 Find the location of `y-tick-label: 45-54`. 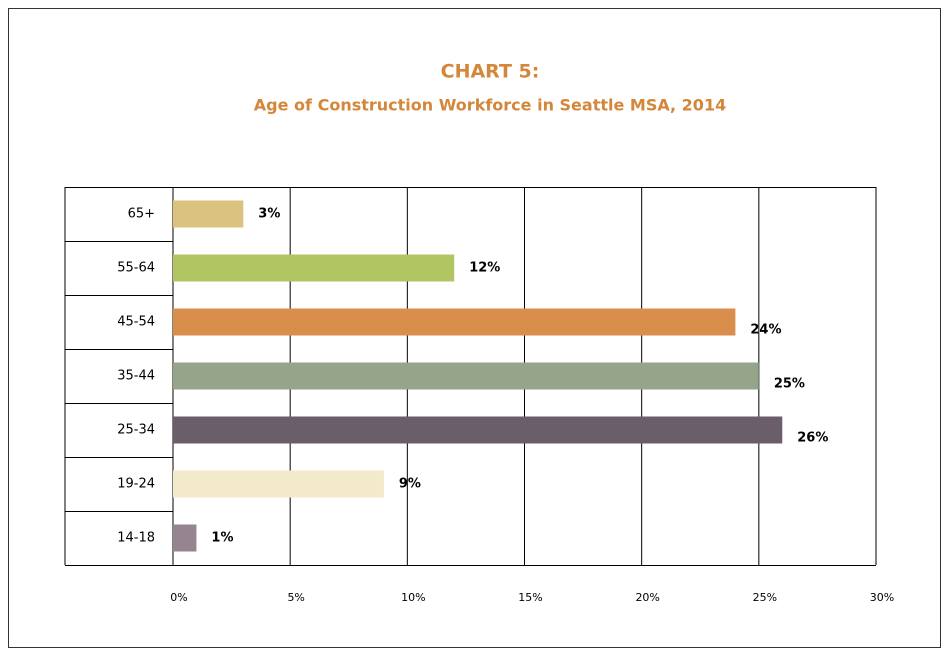

y-tick-label: 45-54 is located at coordinates (136, 322).